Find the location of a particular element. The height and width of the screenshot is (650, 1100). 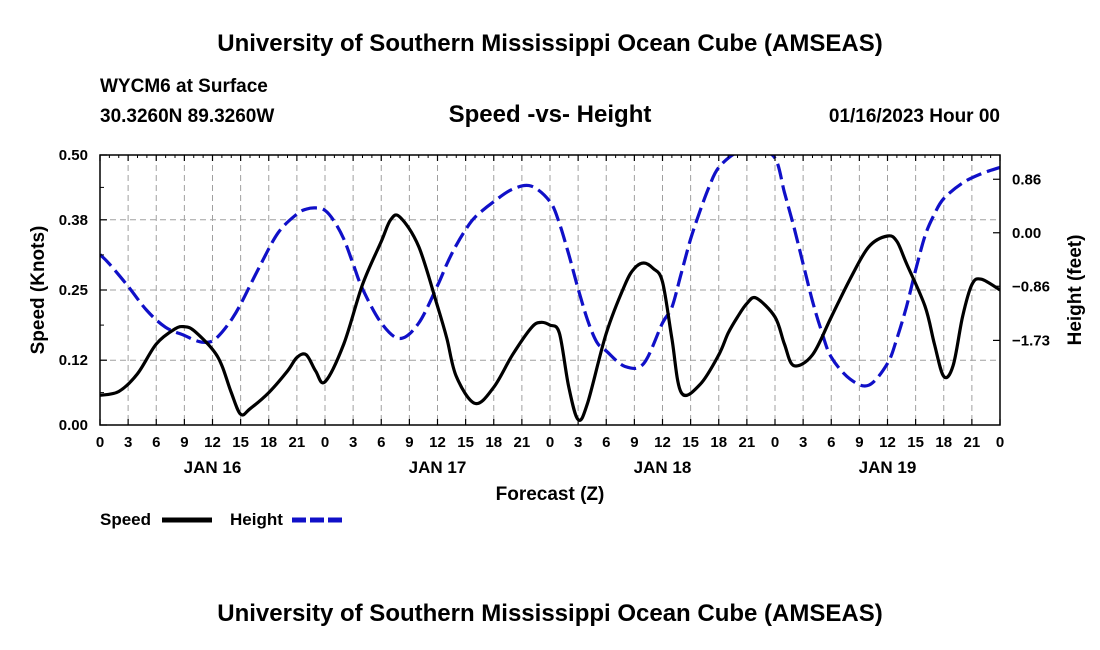

y2-tick-label: 0.00 is located at coordinates (1026, 233).